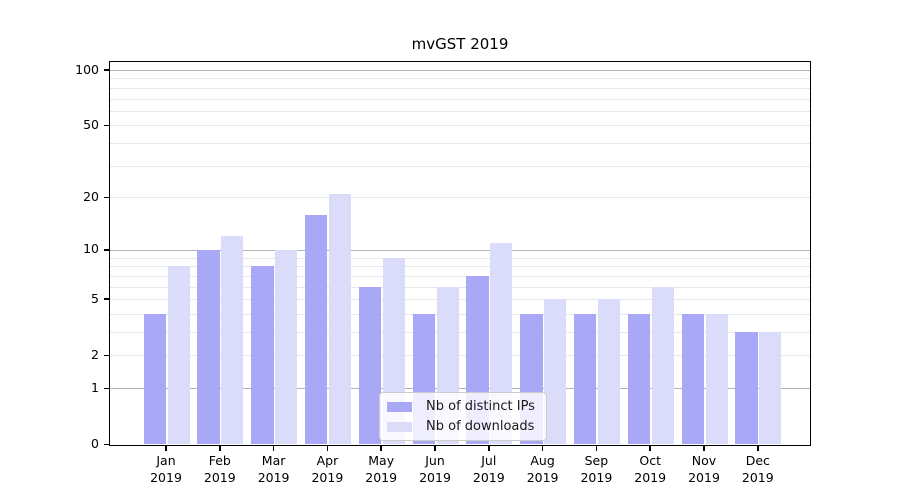 This screenshot has width=900, height=500. I want to click on bar-downloads-jan, so click(178, 355).